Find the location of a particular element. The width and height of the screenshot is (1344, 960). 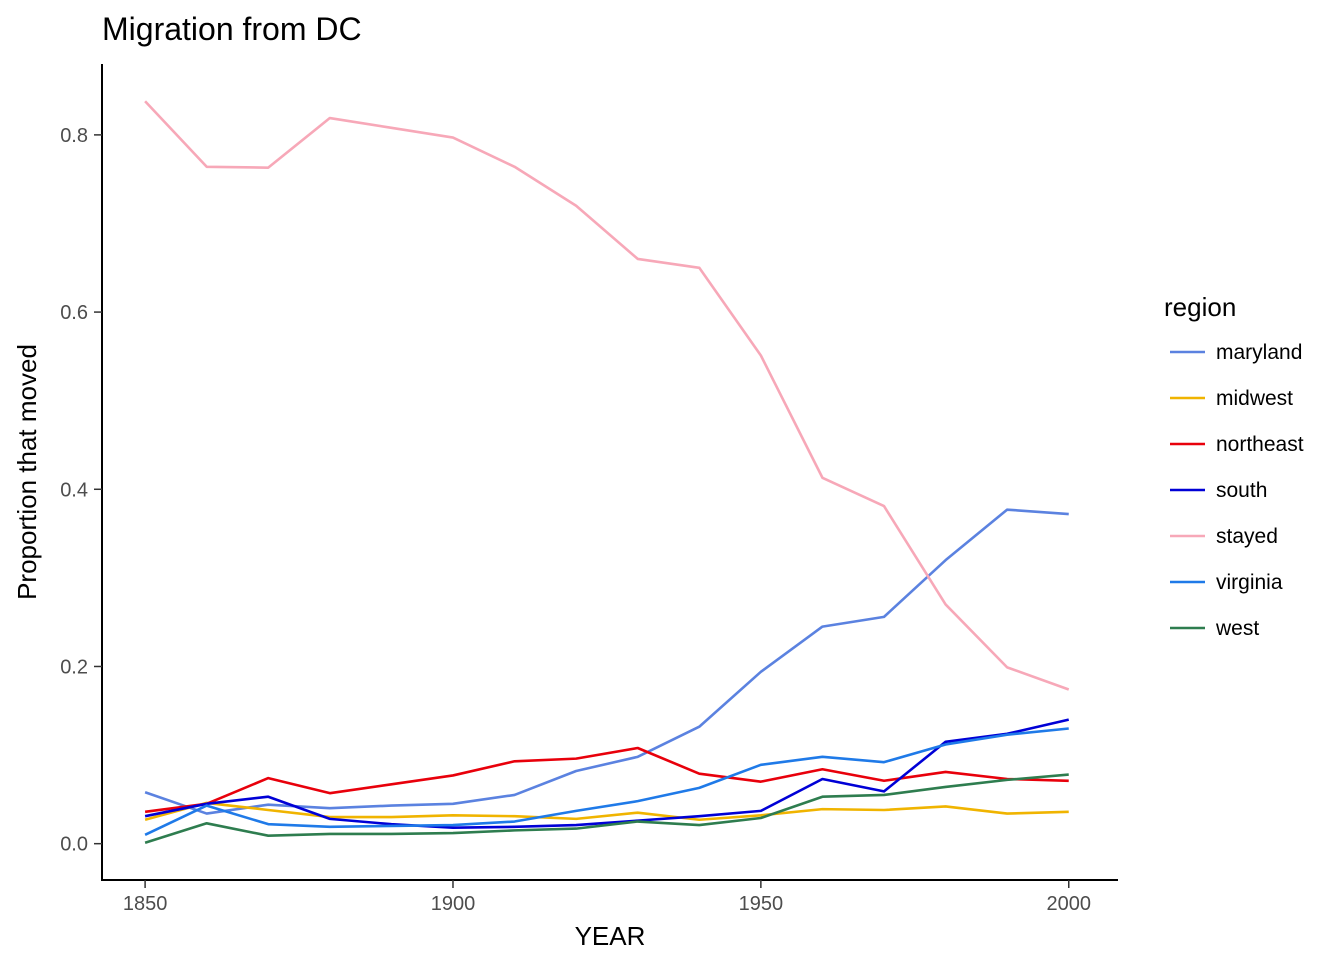

series-line-south is located at coordinates (607, 774).